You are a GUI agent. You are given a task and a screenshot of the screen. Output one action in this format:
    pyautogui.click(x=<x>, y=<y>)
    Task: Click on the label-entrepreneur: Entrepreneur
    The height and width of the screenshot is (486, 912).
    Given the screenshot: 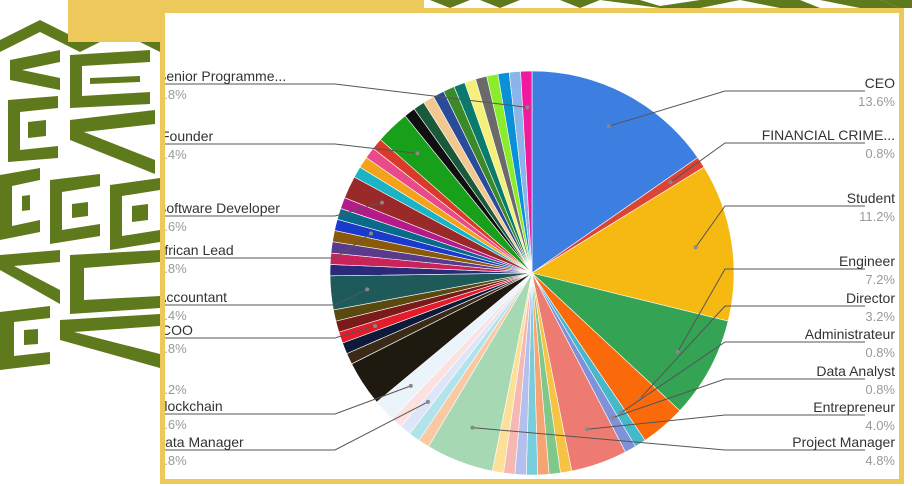 What is the action you would take?
    pyautogui.click(x=854, y=407)
    